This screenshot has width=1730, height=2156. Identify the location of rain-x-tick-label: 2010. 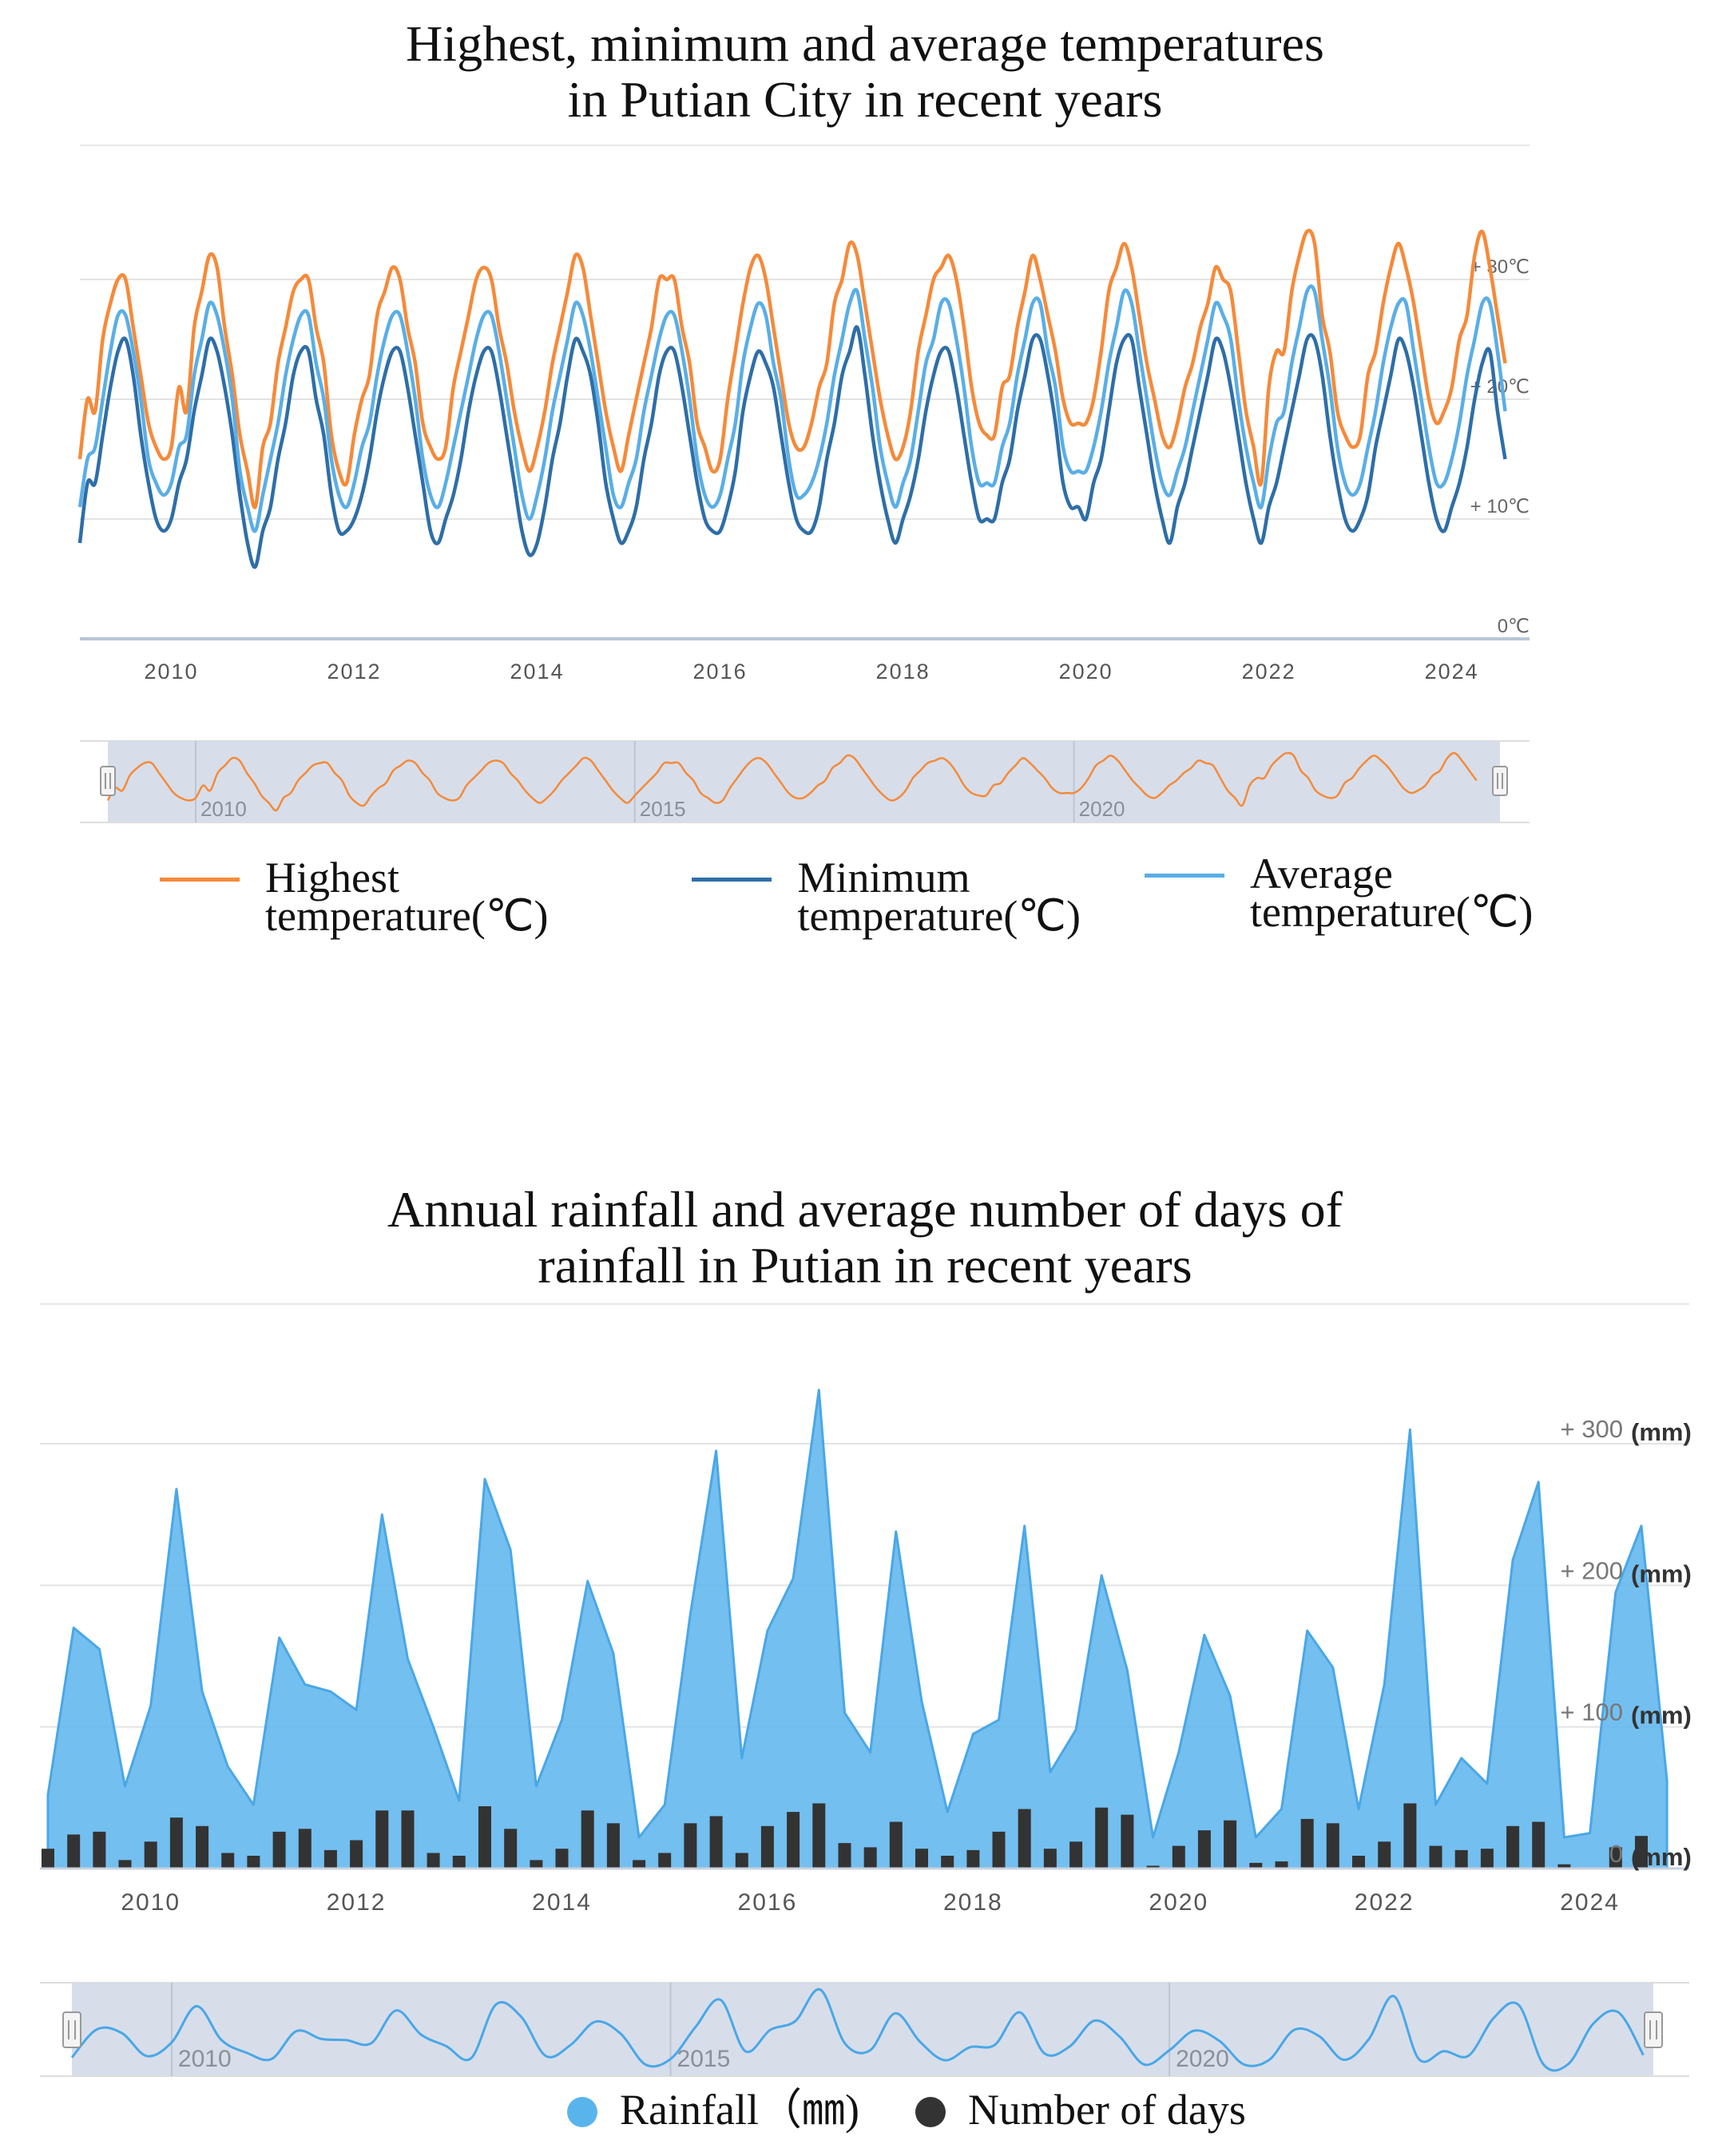
(151, 1902).